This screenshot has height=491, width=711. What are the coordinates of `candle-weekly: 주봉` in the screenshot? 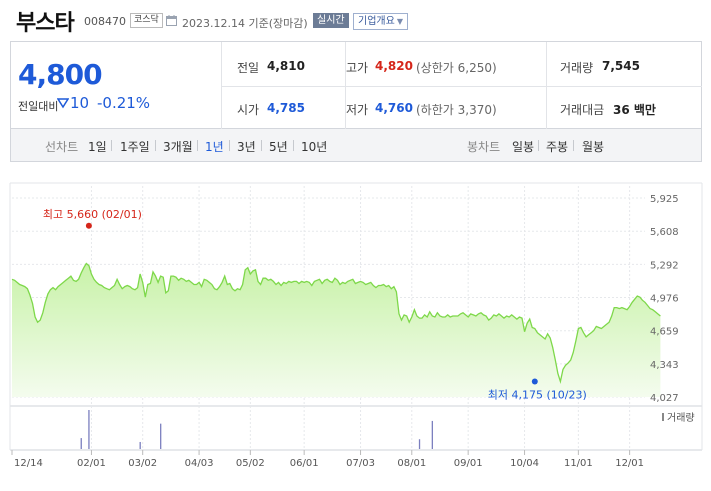 It's located at (557, 147).